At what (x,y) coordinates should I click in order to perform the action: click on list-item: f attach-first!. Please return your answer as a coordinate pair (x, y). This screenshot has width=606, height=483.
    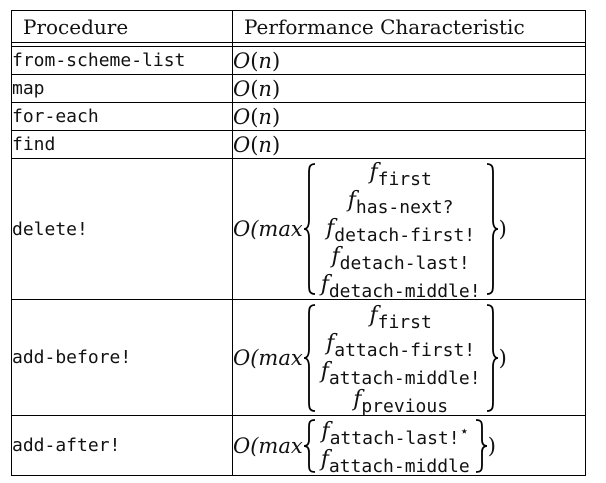
    Looking at the image, I should click on (400, 345).